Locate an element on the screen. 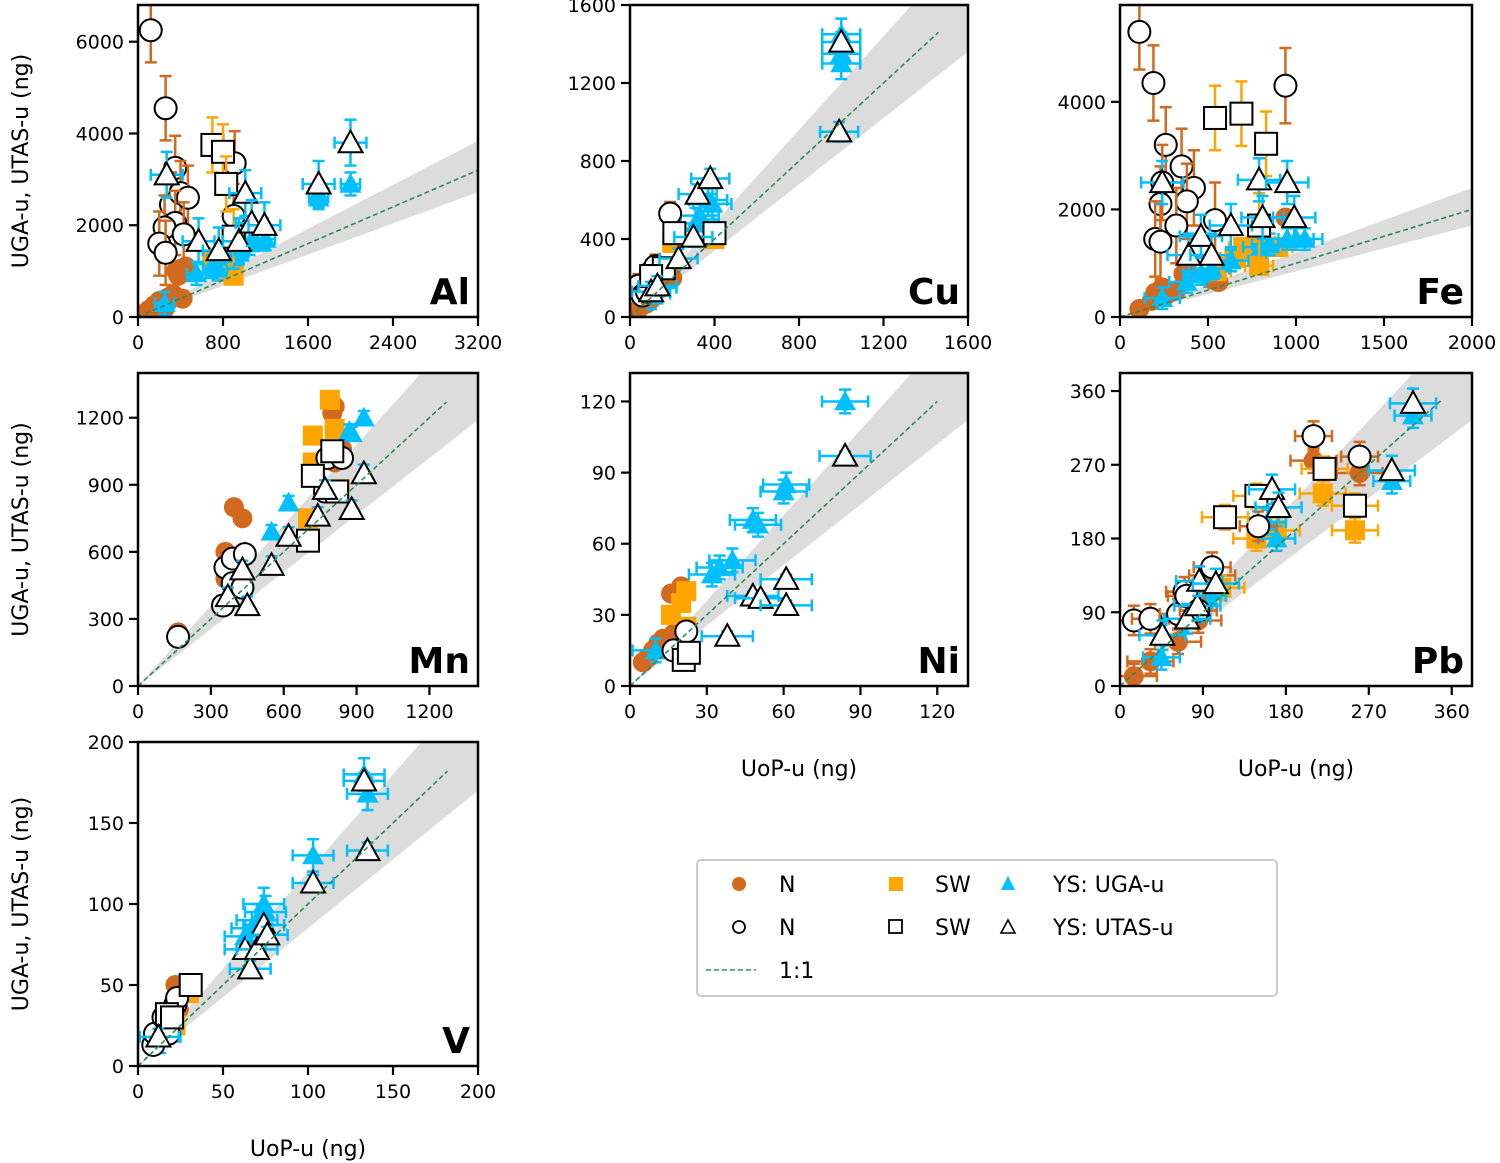 The width and height of the screenshot is (1500, 1163). legend: N SW YS: UGA-u N SW YS: UTAS-u 1:1 is located at coordinates (987, 928).